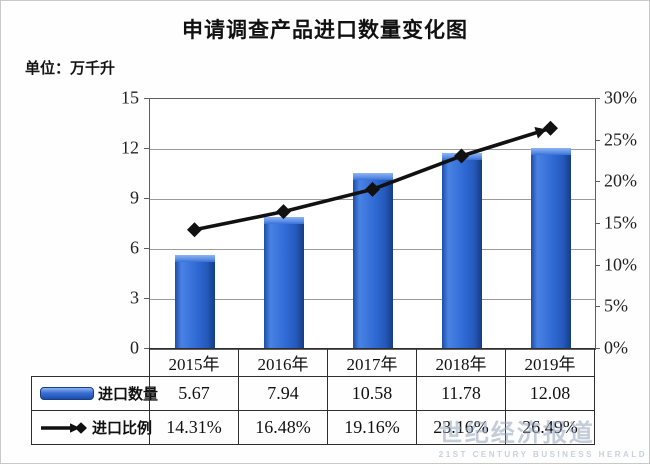  I want to click on category-cell-2015年: 2015年, so click(194, 362).